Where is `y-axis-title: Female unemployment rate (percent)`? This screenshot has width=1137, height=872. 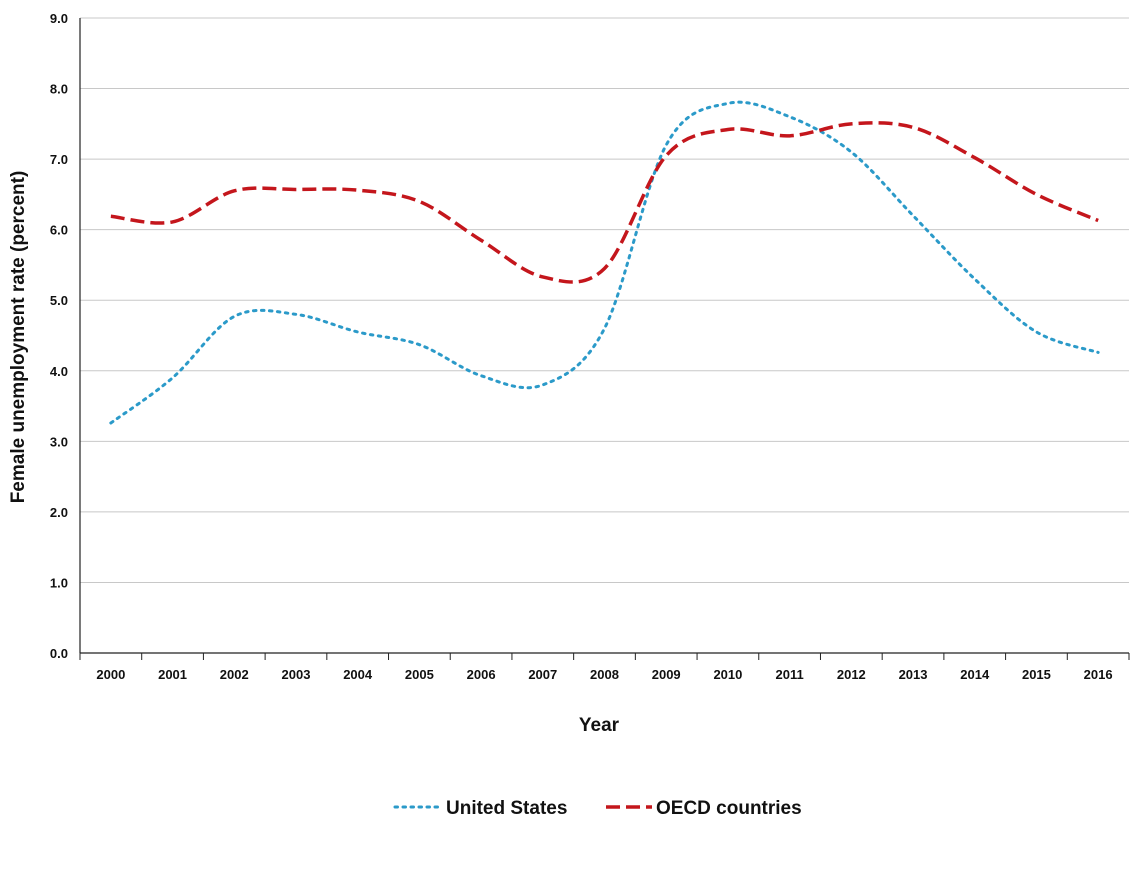 y-axis-title: Female unemployment rate (percent) is located at coordinates (18, 337).